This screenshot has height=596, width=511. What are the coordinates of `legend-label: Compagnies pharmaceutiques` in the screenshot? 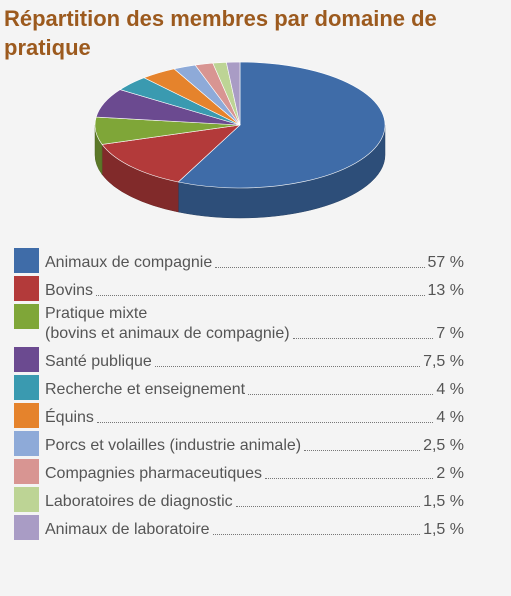 It's located at (154, 473).